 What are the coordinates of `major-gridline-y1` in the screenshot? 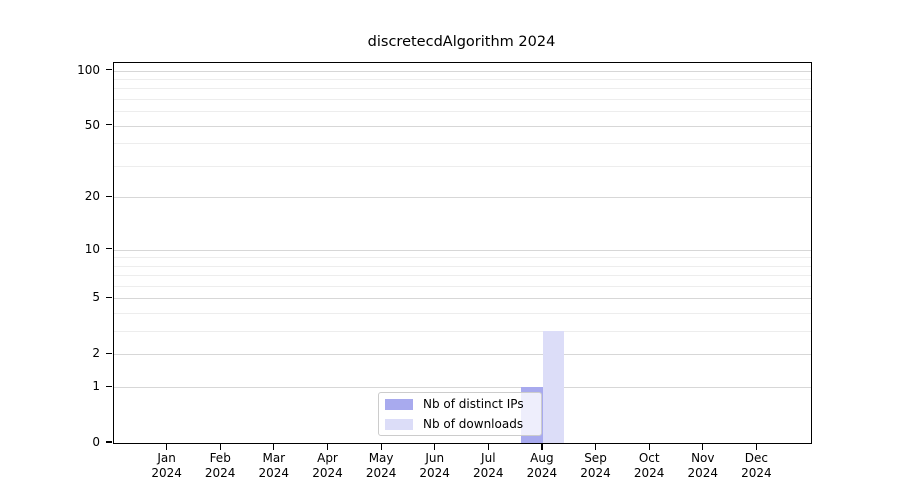 It's located at (462, 388).